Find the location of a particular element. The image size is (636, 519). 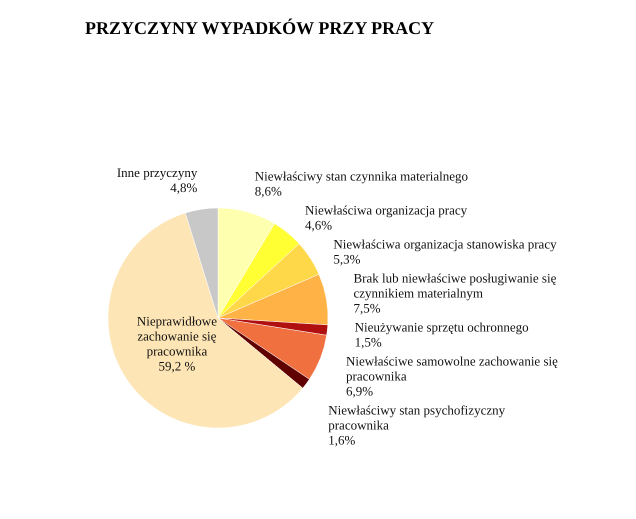

data-label: 5,3% is located at coordinates (347, 258).